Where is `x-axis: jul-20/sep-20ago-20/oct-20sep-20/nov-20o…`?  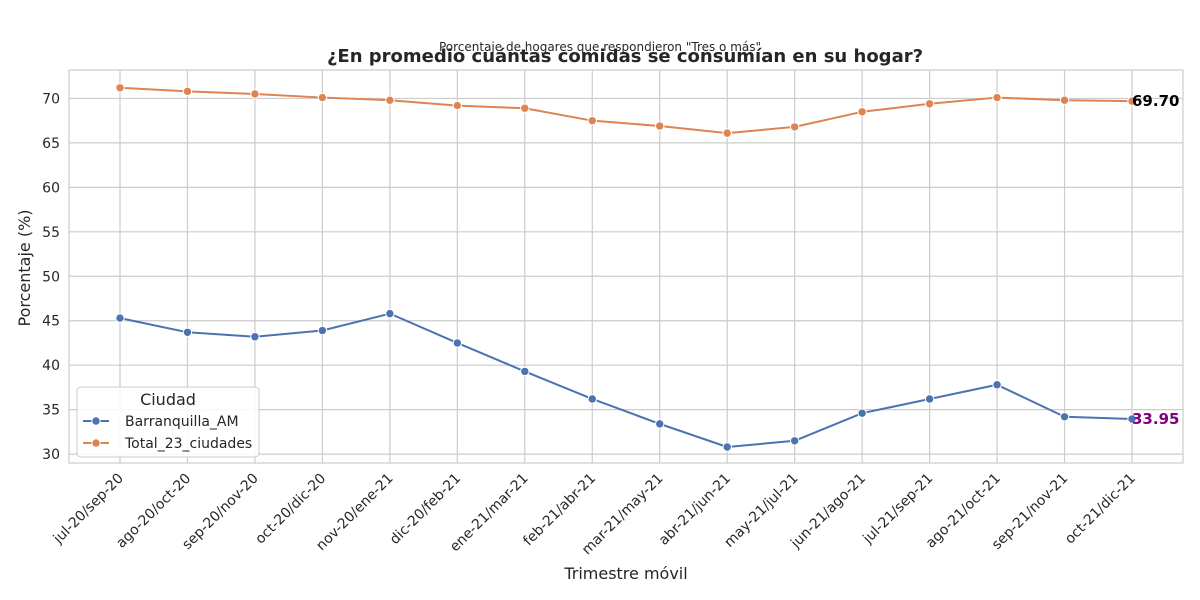
x-axis: jul-20/sep-20ago-20/oct-20sep-20/nov-20o… is located at coordinates (594, 515).